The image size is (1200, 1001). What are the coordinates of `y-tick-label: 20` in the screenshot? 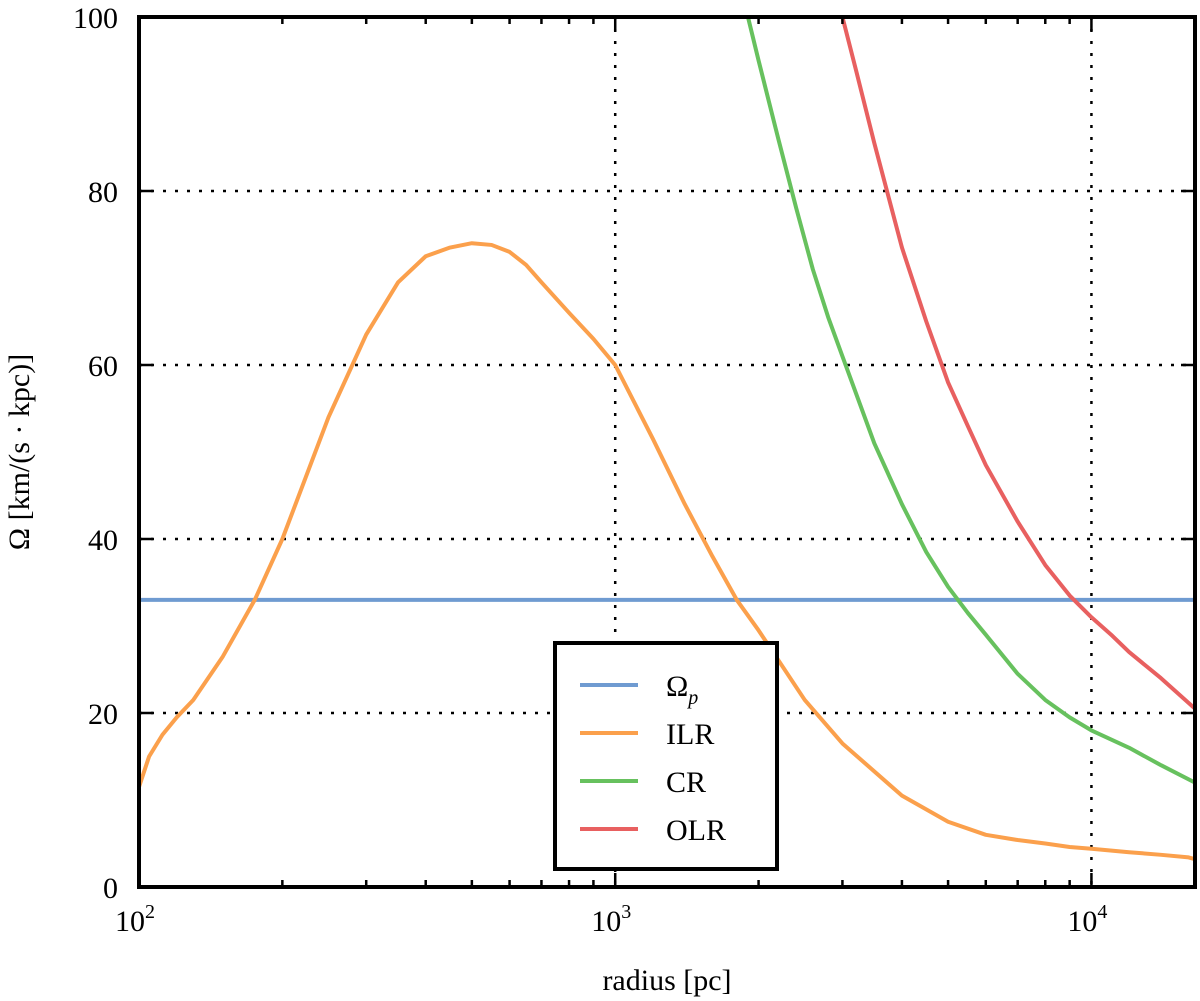 It's located at (103, 714).